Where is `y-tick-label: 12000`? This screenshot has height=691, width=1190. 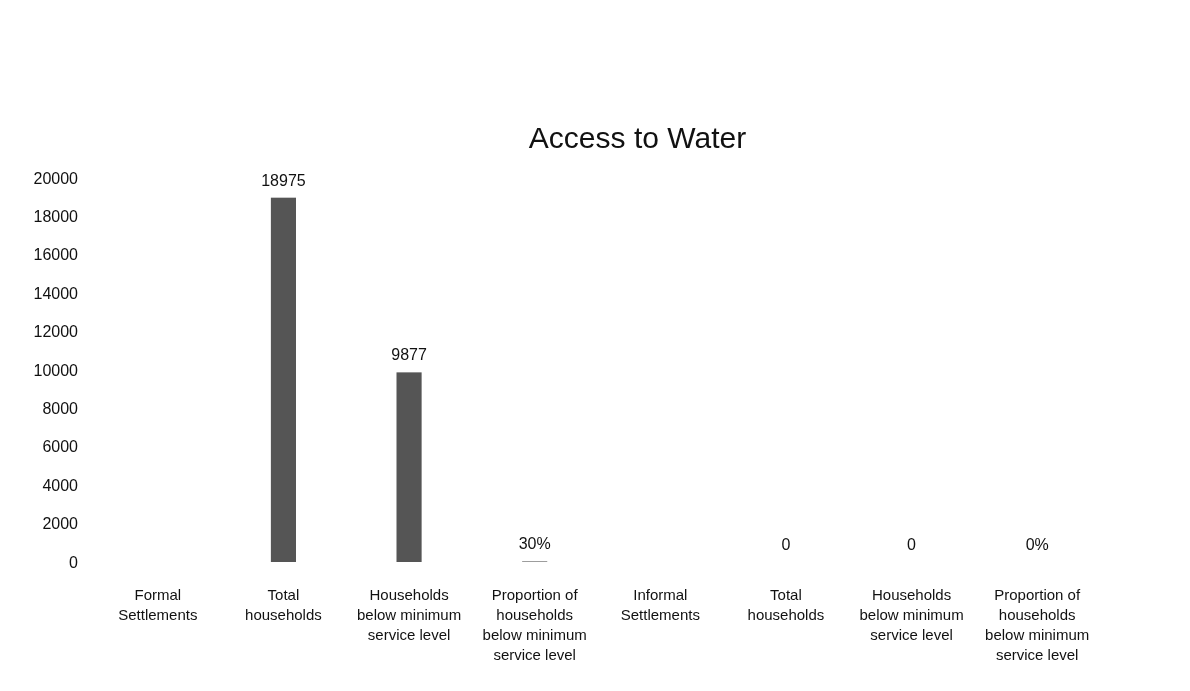 y-tick-label: 12000 is located at coordinates (56, 332).